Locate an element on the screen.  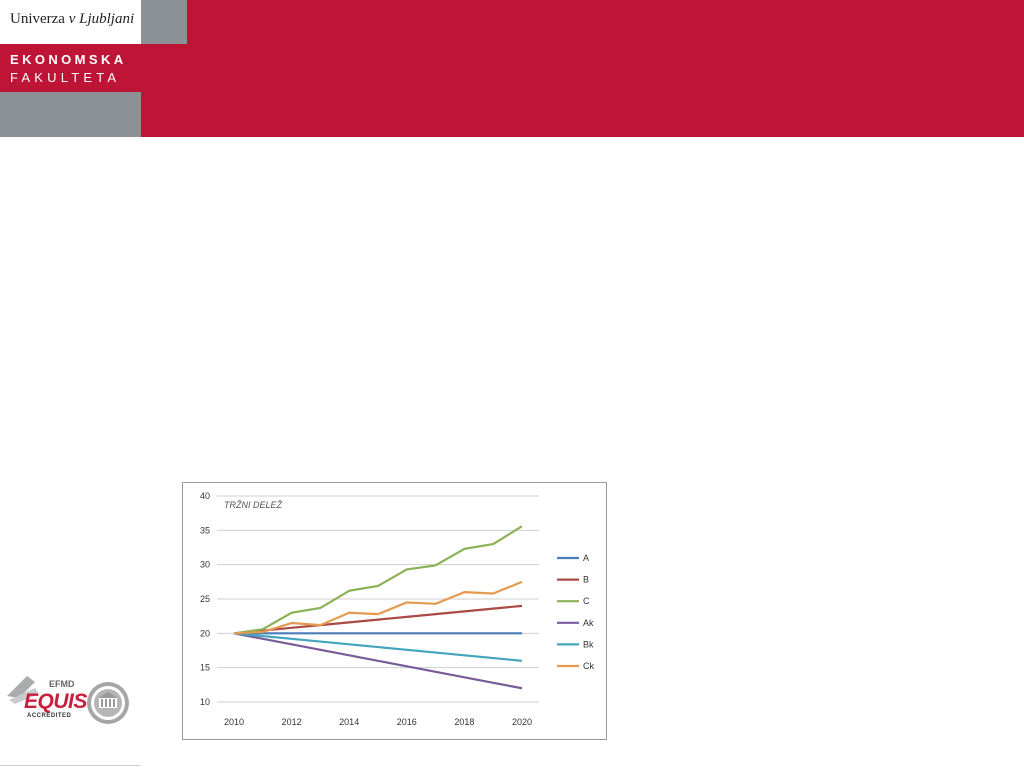
x-tick-label: 2014 is located at coordinates (349, 722).